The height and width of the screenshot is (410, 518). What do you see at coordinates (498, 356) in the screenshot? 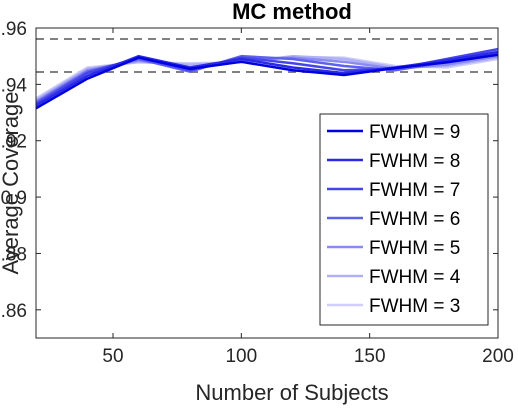
I see `x-tick-label-200: 200` at bounding box center [498, 356].